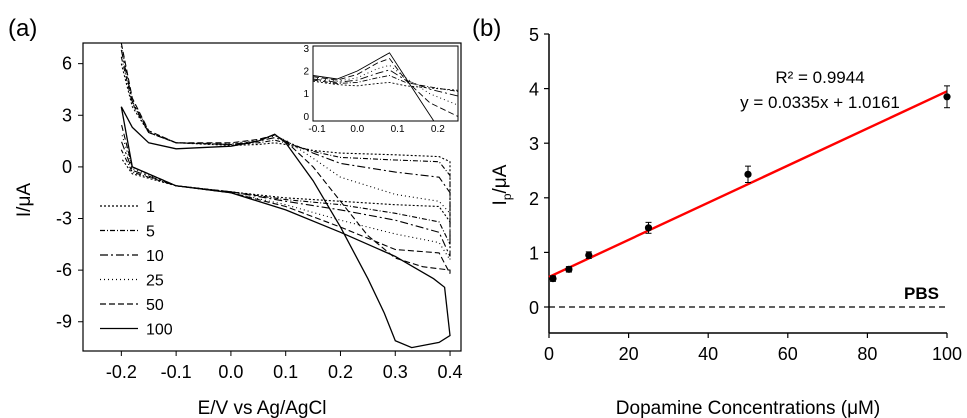 The height and width of the screenshot is (418, 967). I want to click on b-y-tick-label: 4, so click(534, 90).